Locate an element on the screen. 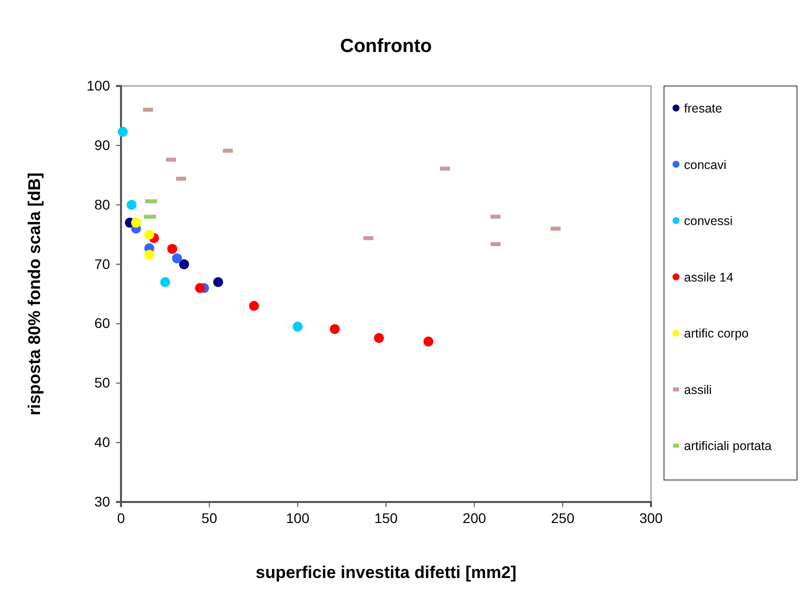  x-tick-label: 250 is located at coordinates (562, 518).